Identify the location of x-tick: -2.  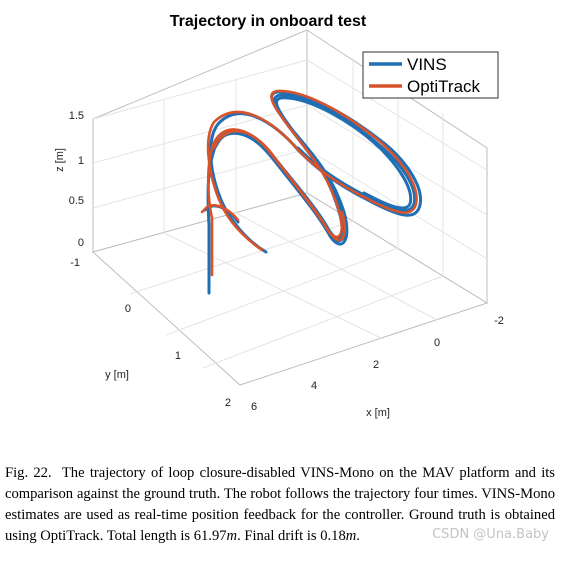
(499, 321).